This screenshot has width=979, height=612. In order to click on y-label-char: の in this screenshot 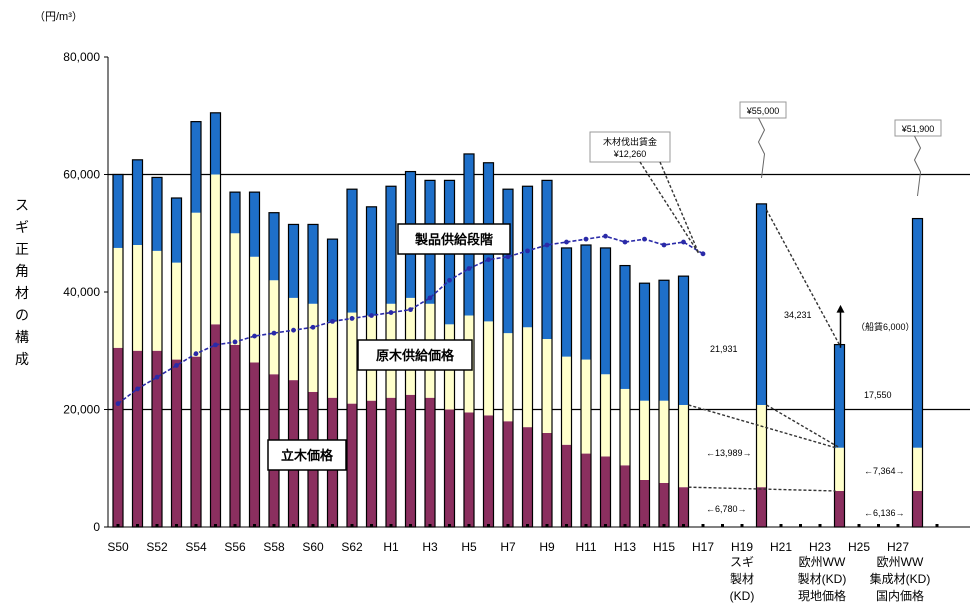, I will do `click(22, 315)`.